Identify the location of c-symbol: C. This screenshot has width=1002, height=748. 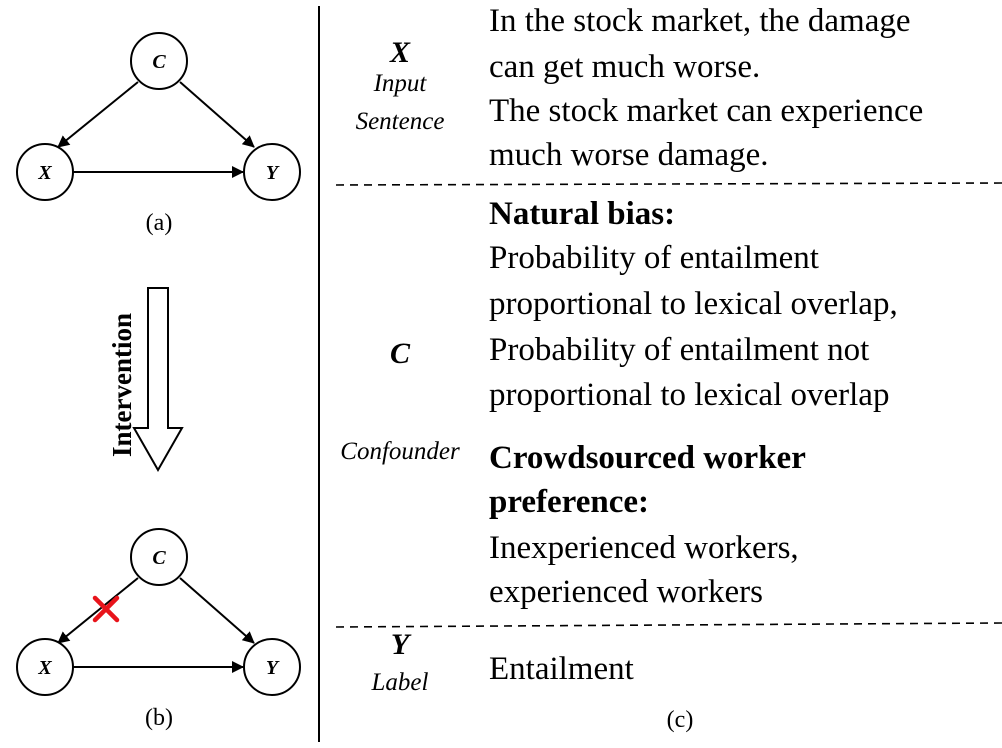
(399, 353).